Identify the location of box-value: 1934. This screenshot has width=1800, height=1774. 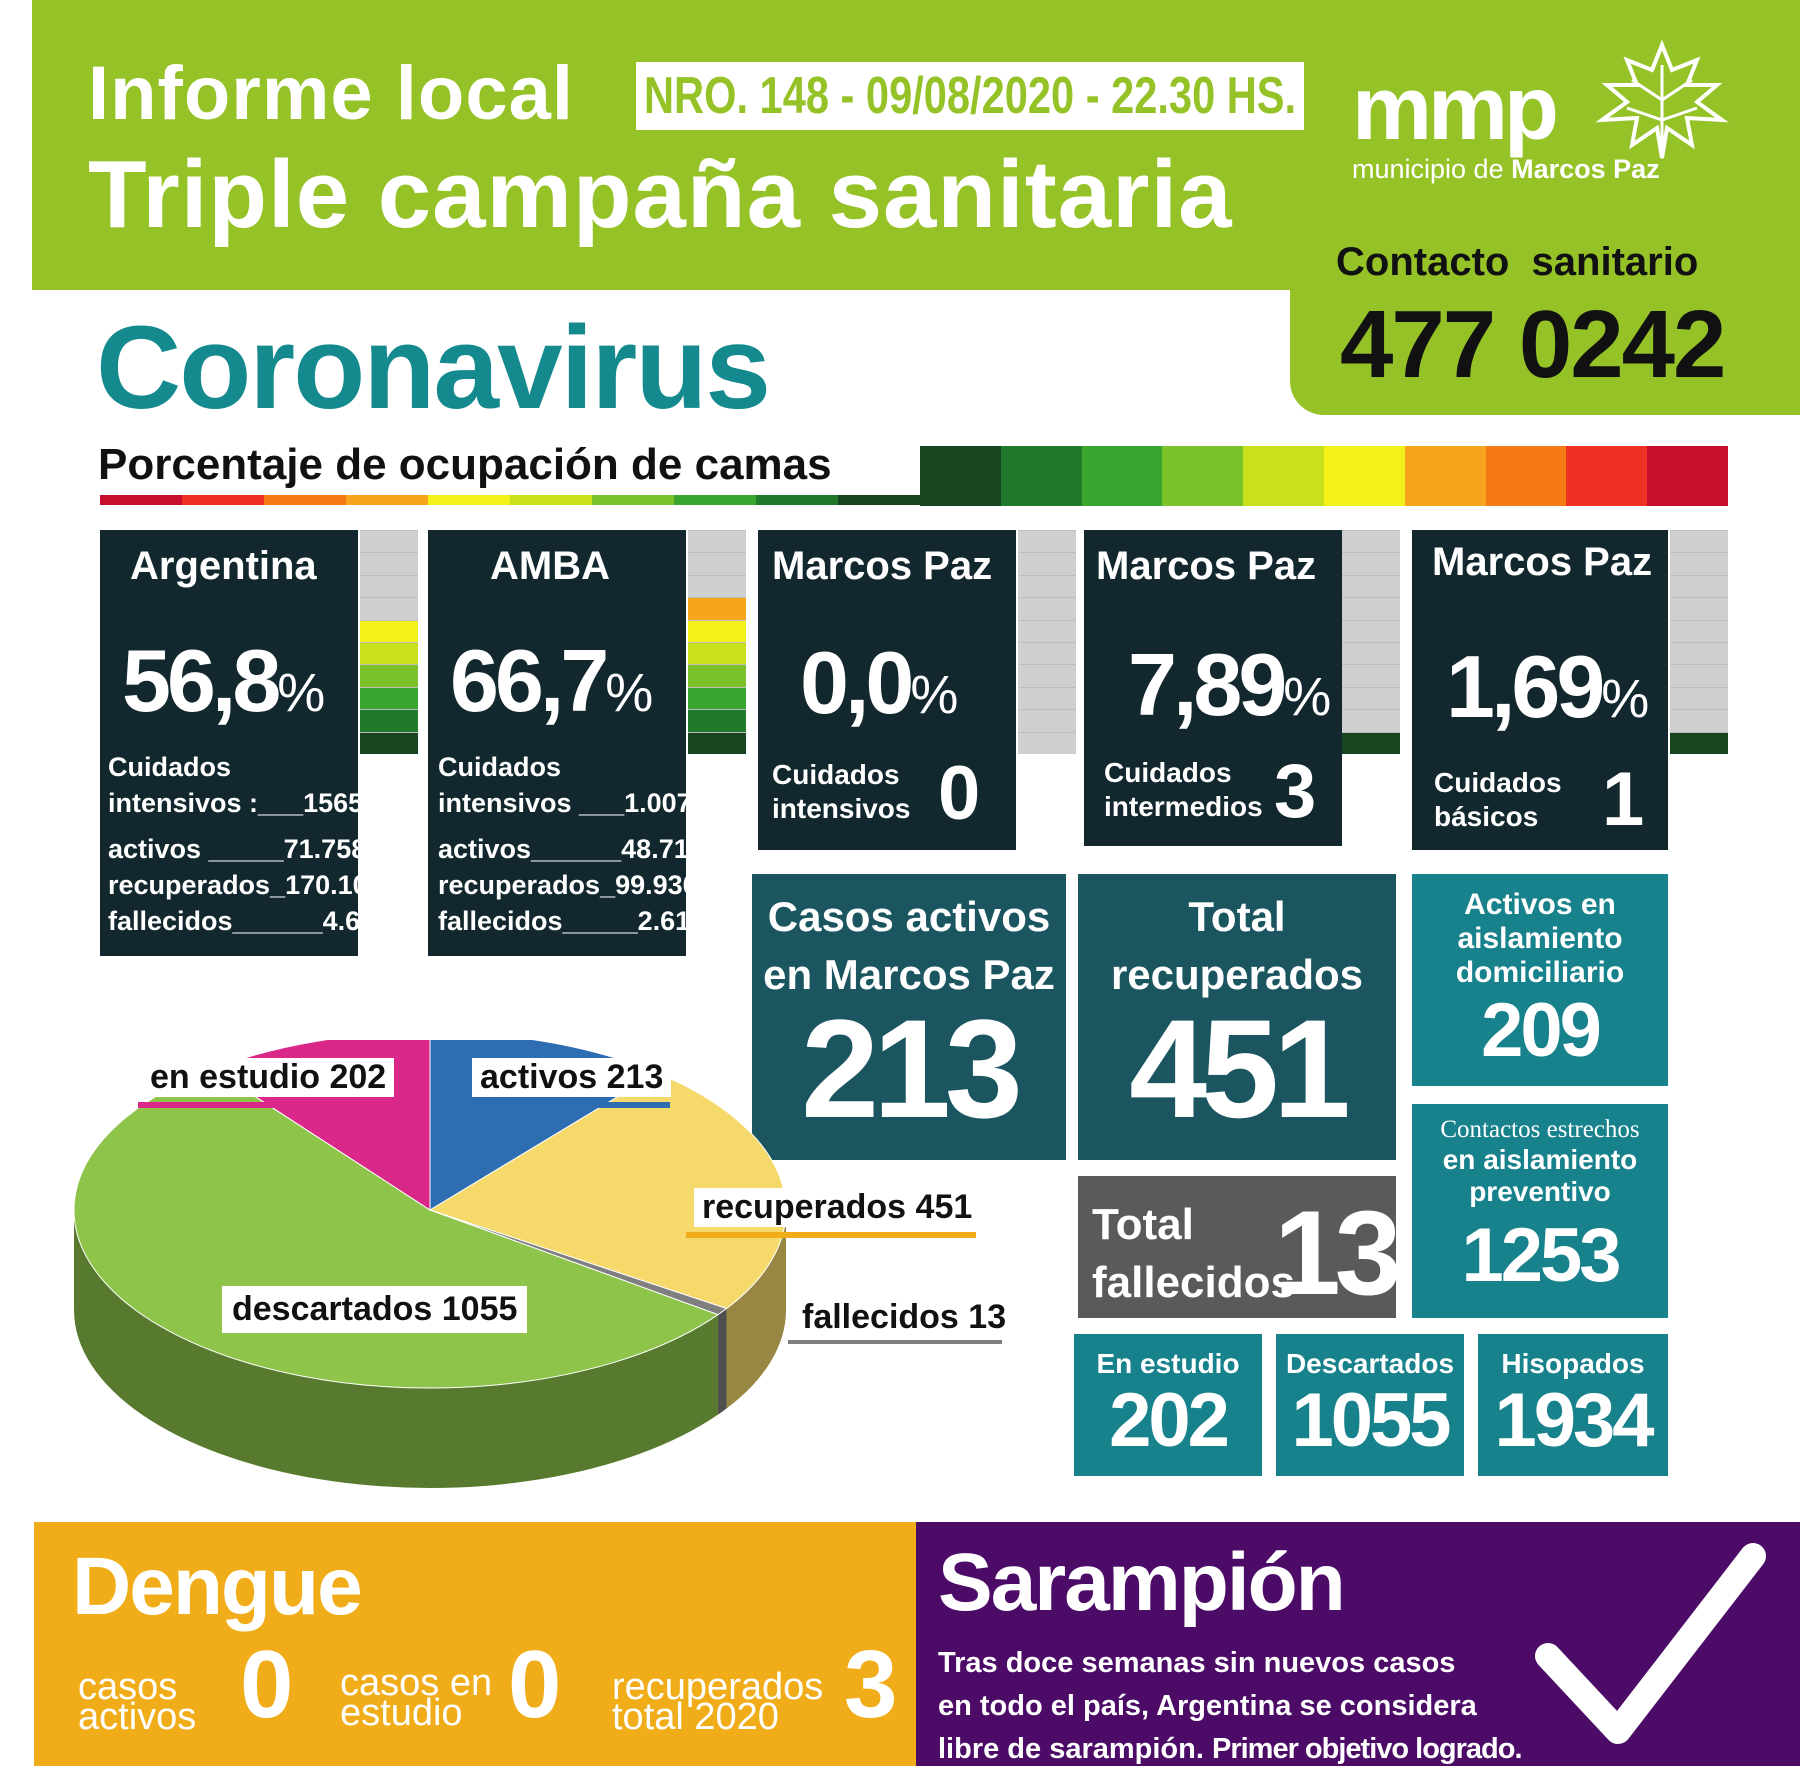
(1574, 1420).